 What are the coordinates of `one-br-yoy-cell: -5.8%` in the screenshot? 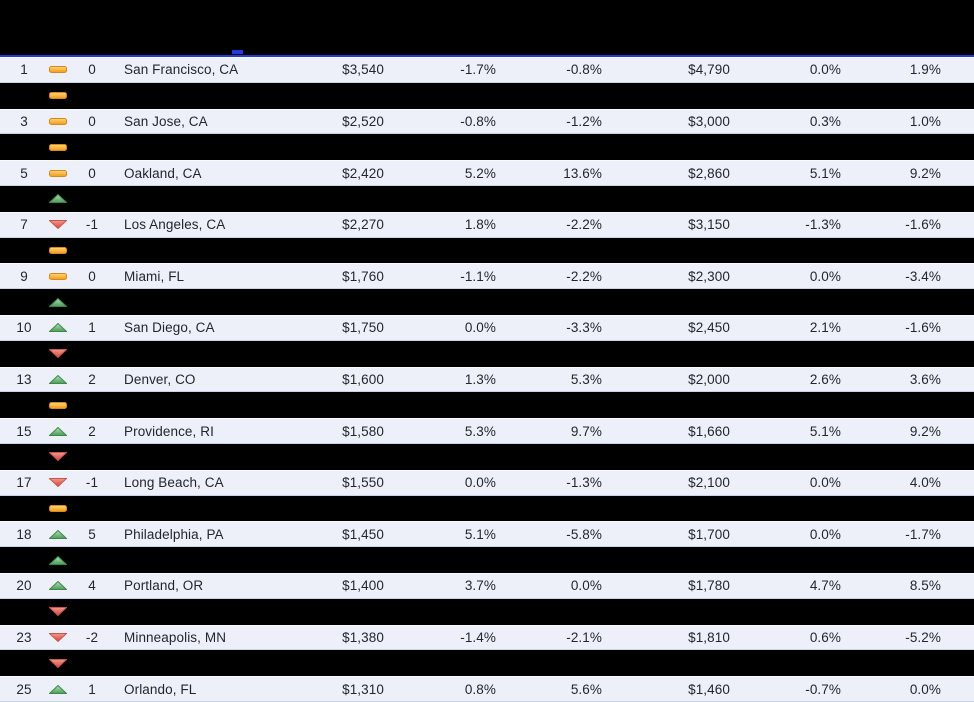 It's located at (584, 534).